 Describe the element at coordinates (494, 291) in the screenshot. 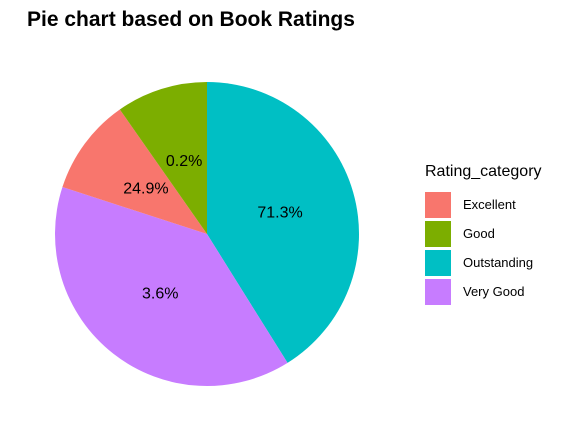

I see `legend-label: Very Good` at that location.